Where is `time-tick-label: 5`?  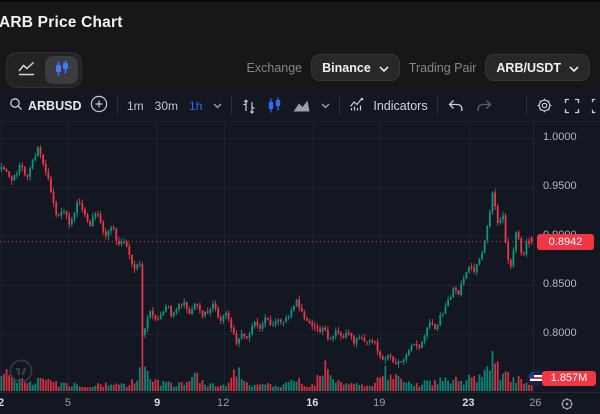 time-tick-label: 5 is located at coordinates (68, 403).